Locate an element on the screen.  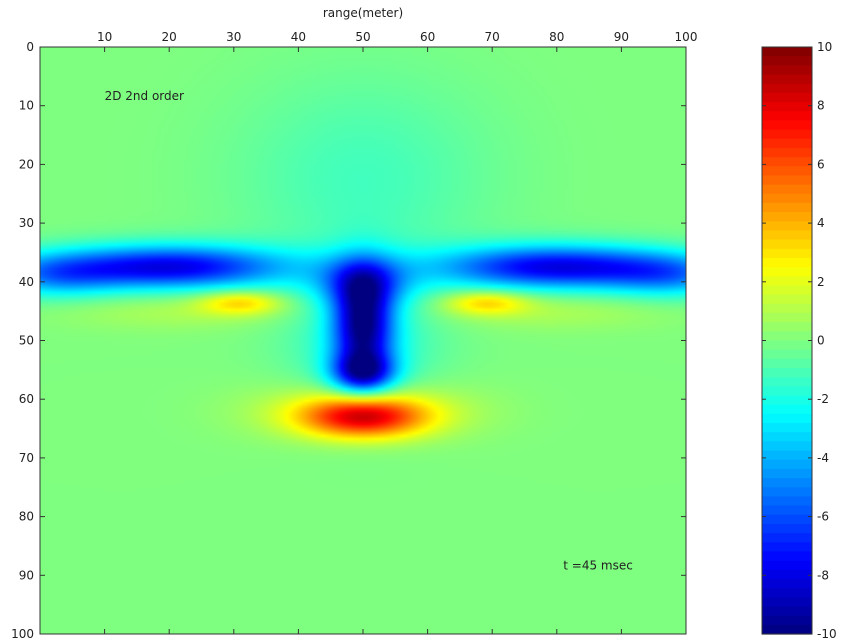
x-tick-label: 70 is located at coordinates (492, 37).